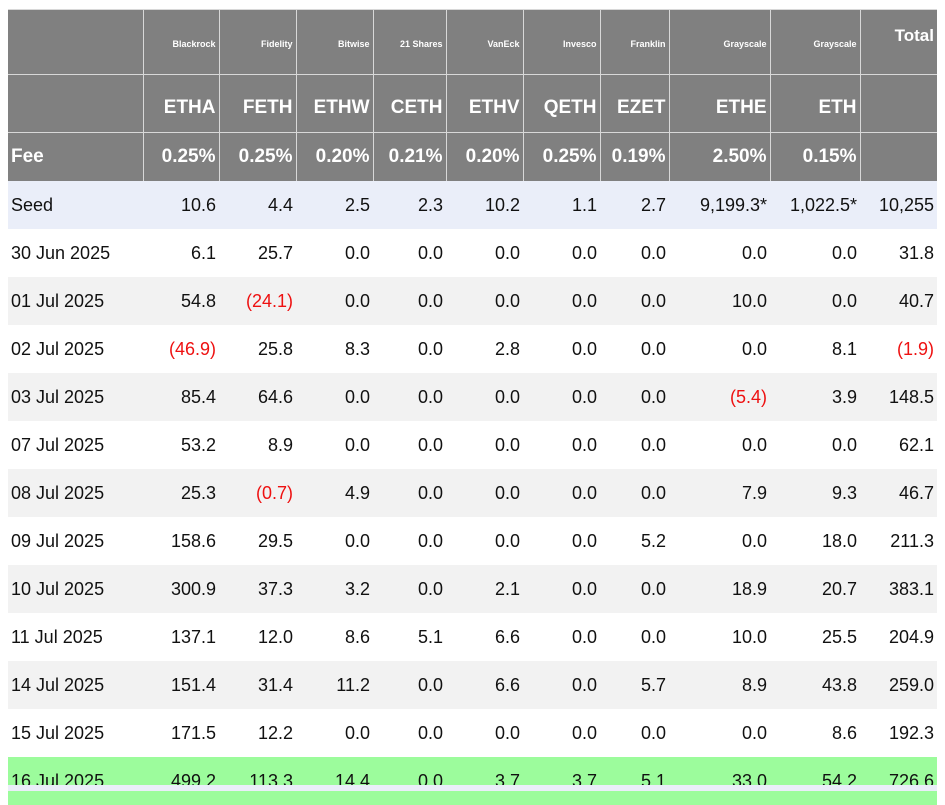  What do you see at coordinates (815, 493) in the screenshot?
I see `flow-cell: 9.3` at bounding box center [815, 493].